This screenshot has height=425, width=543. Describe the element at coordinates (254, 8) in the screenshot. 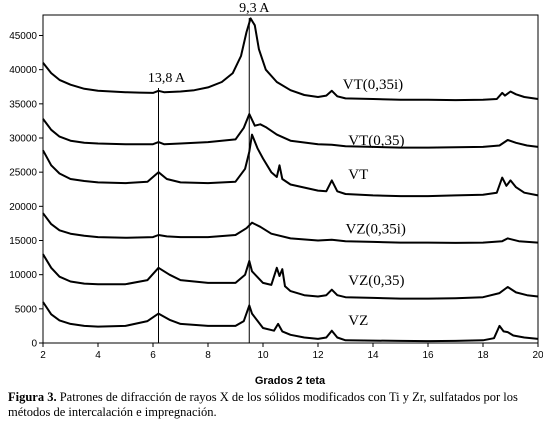

I see `annotation-label: 9,3 A` at that location.